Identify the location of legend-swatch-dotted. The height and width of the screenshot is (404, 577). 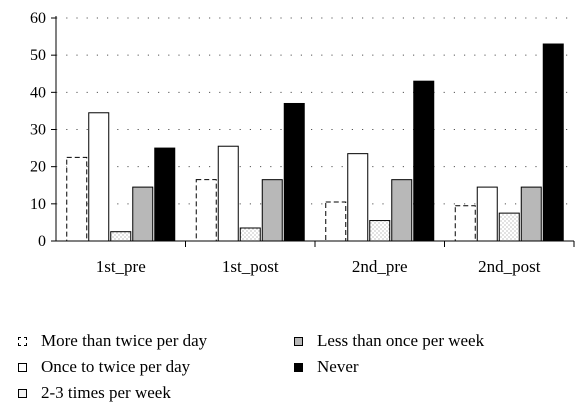
(22, 393).